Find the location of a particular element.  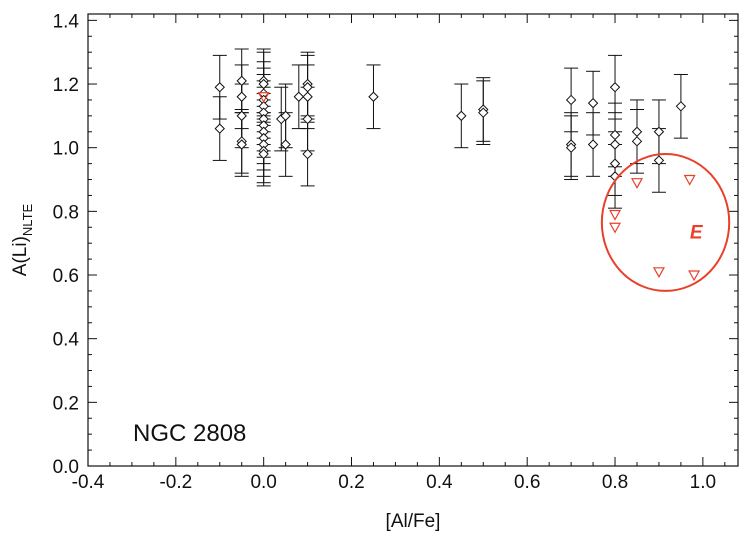

cluster-annotation: NGC 2808 is located at coordinates (189, 433).